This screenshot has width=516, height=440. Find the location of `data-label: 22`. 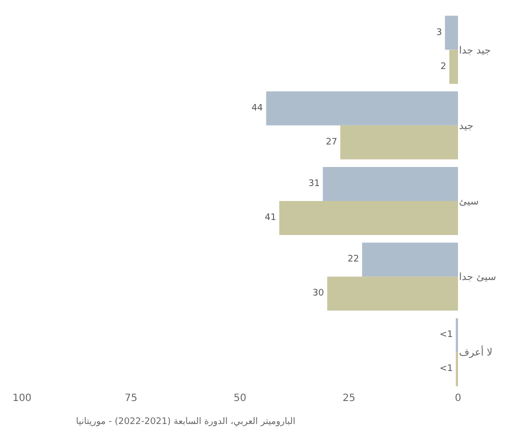

data-label: 22 is located at coordinates (354, 259).